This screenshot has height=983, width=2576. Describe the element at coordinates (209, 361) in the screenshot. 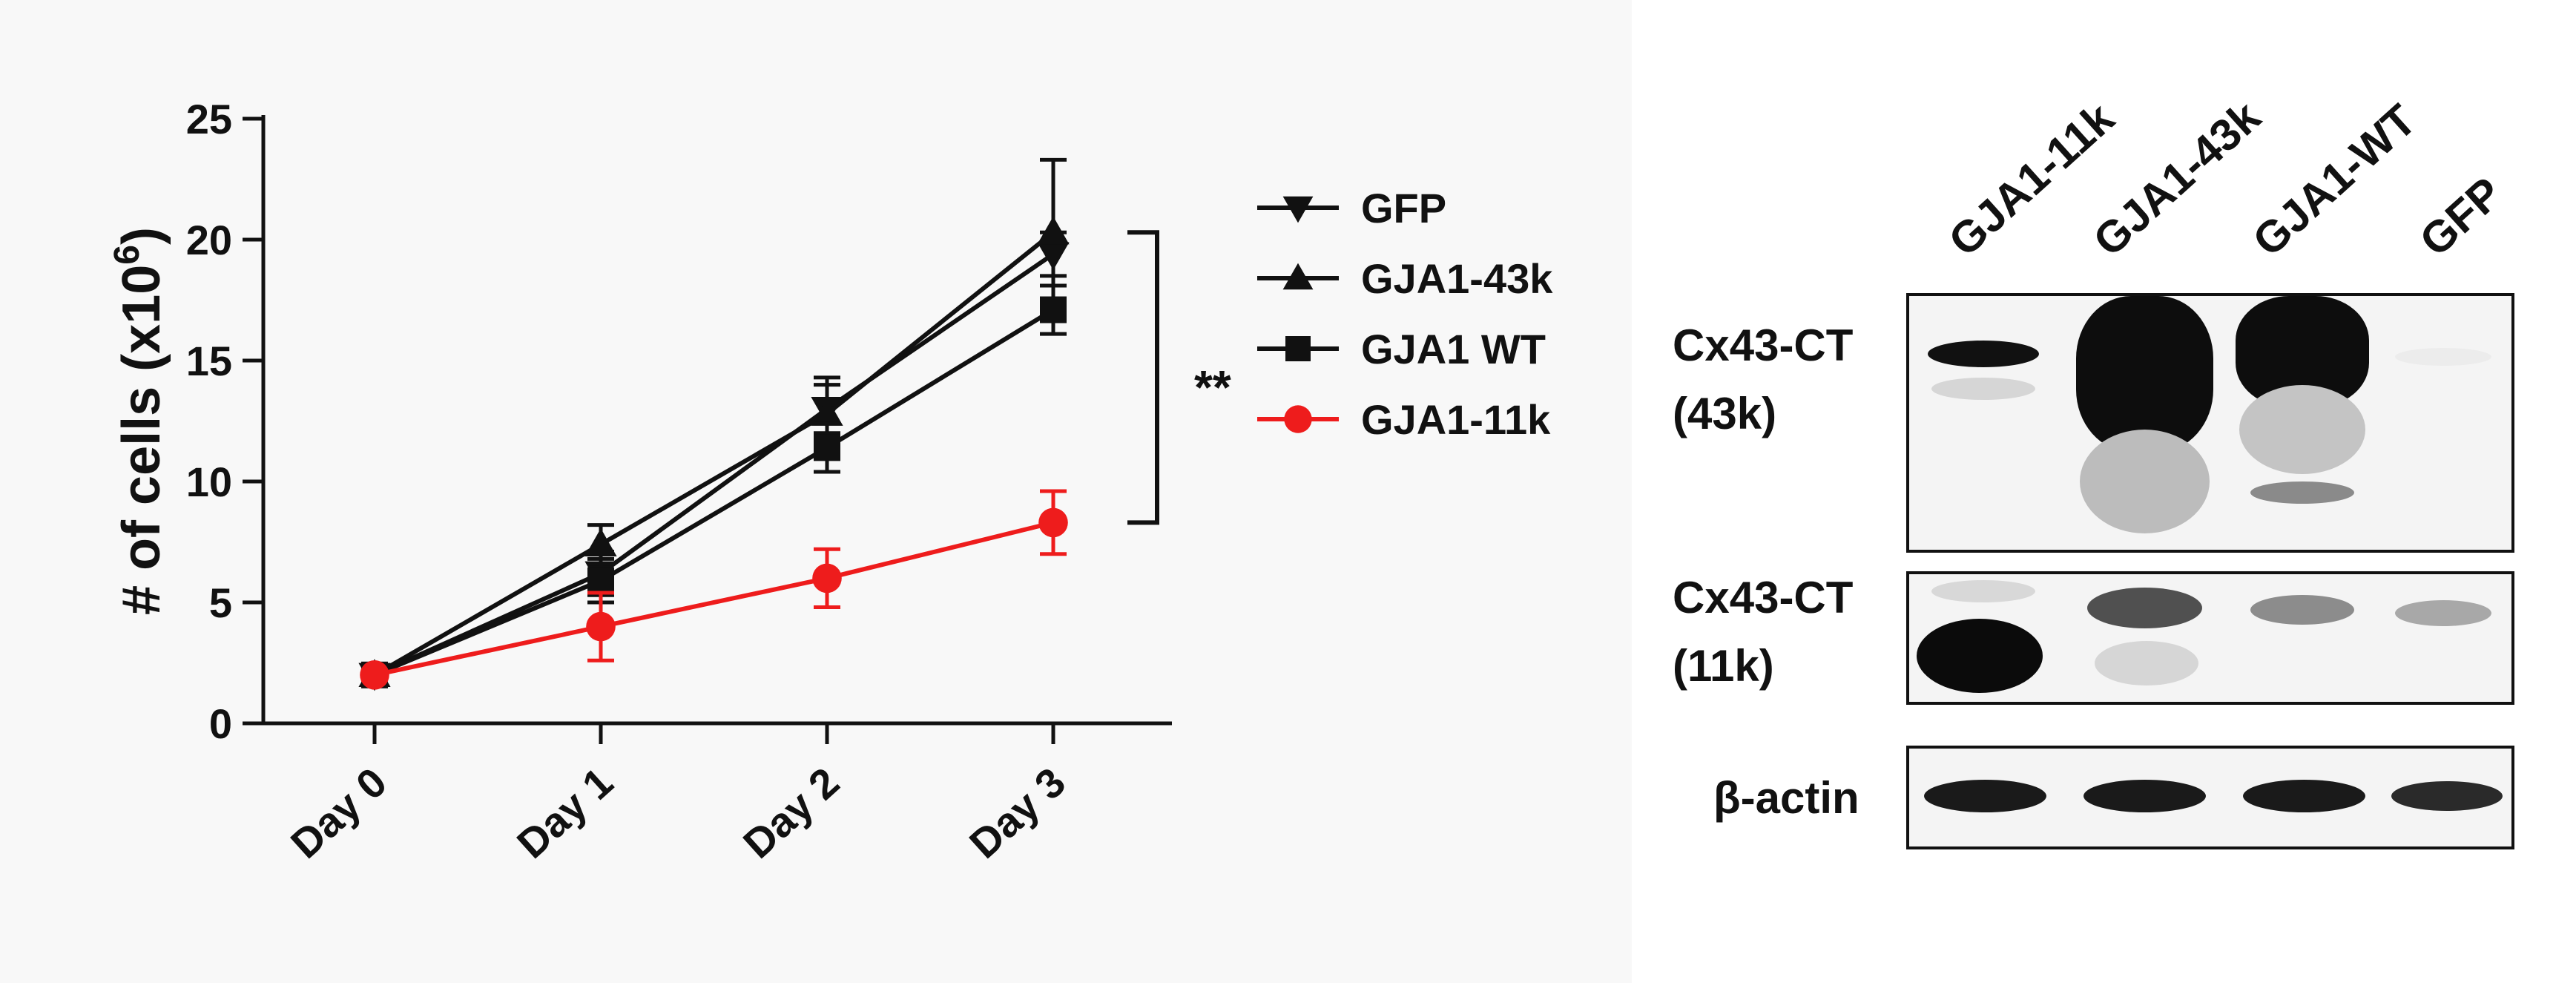

I see `y-tick-label: 15` at that location.